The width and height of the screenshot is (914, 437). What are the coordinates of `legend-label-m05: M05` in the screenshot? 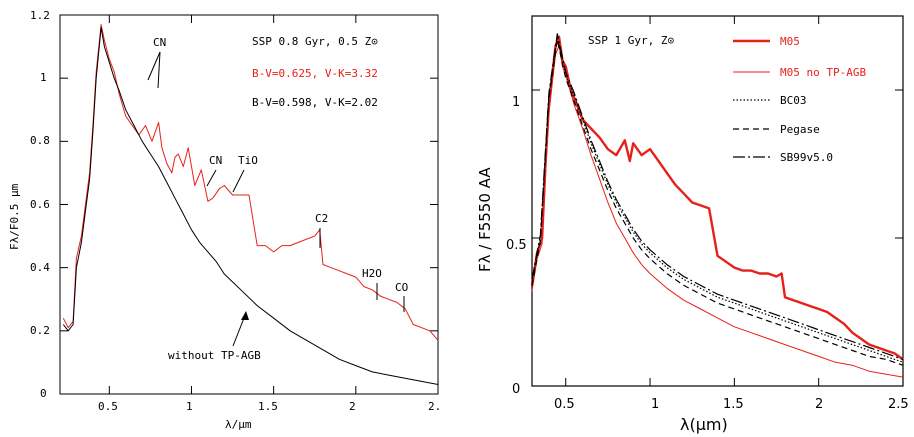 It's located at (790, 41).